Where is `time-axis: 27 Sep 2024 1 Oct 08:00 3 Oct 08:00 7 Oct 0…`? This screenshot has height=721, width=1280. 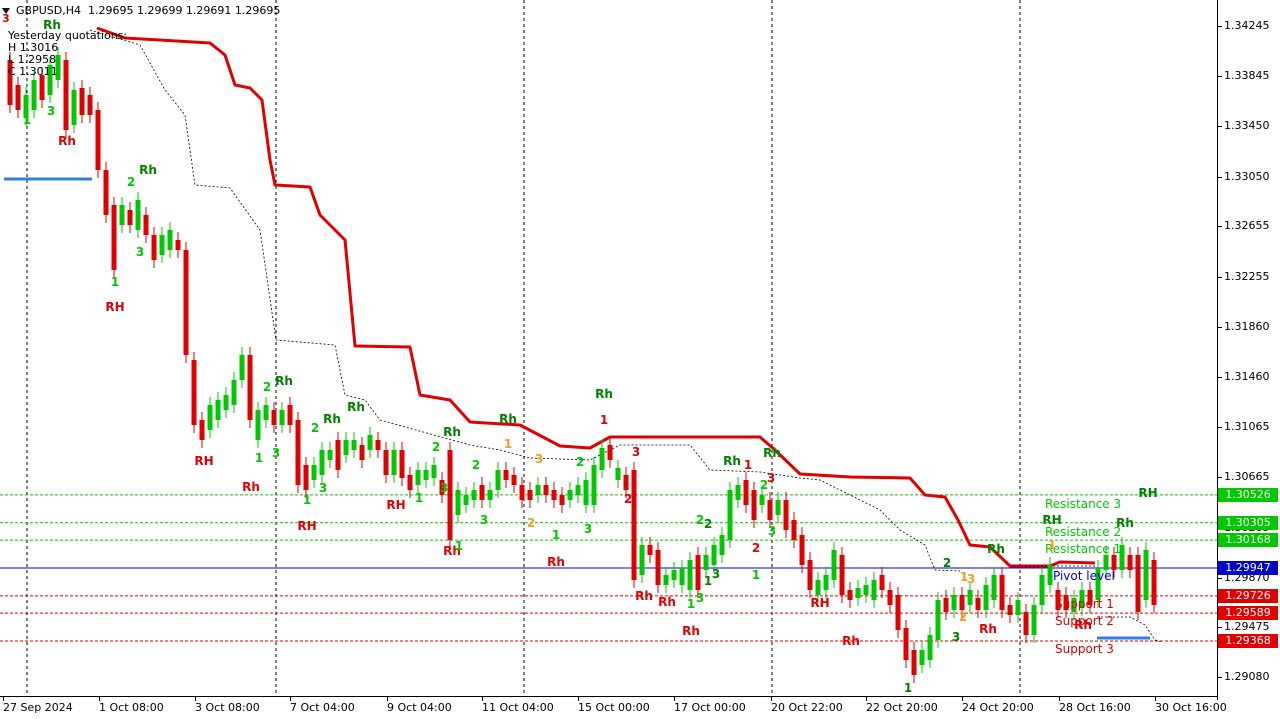 time-axis: 27 Sep 2024 1 Oct 08:00 3 Oct 08:00 7 Oct 0… is located at coordinates (613, 708).